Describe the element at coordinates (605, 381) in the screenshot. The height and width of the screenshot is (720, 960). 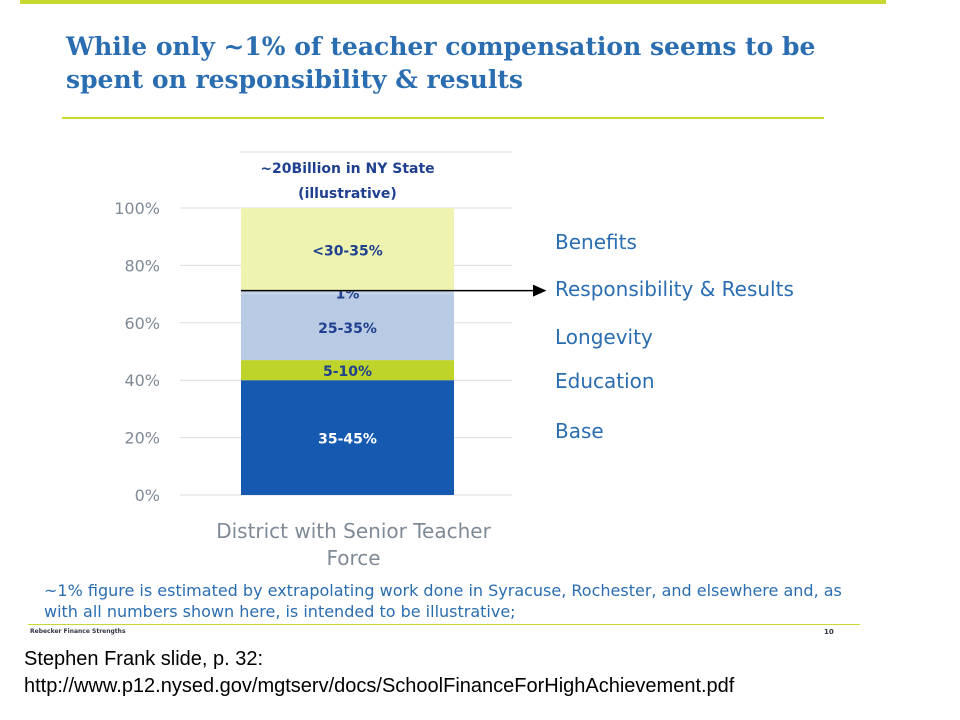
I see `legend-item-education: Education` at that location.